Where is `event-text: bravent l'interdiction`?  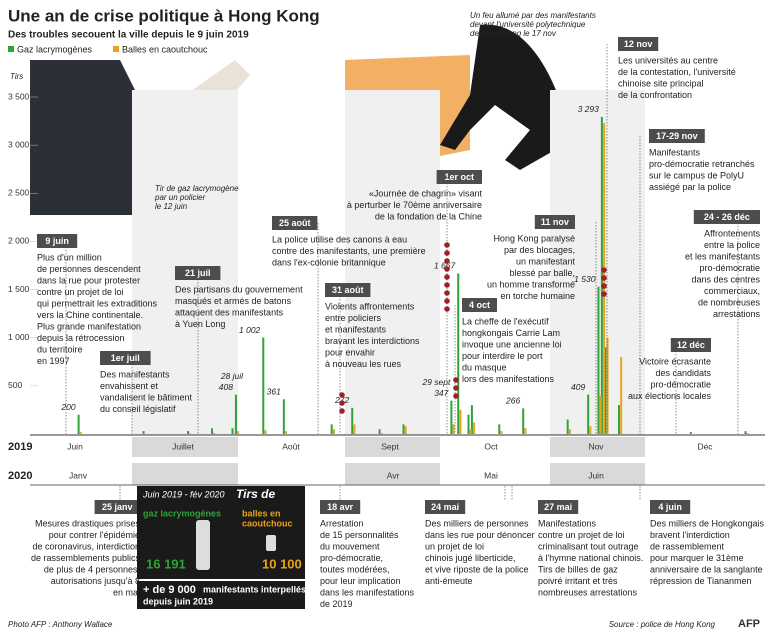 event-text: bravent l'interdiction is located at coordinates (690, 535).